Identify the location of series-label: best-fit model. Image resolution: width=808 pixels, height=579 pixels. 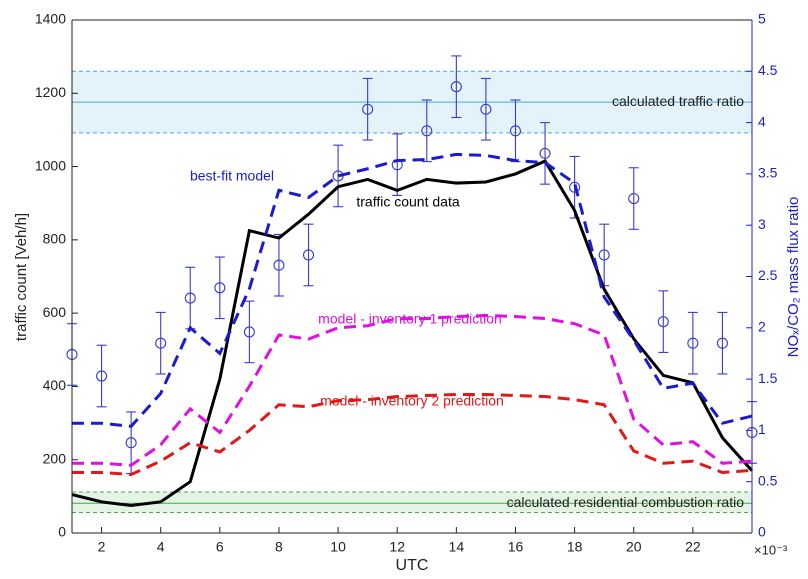
(232, 176).